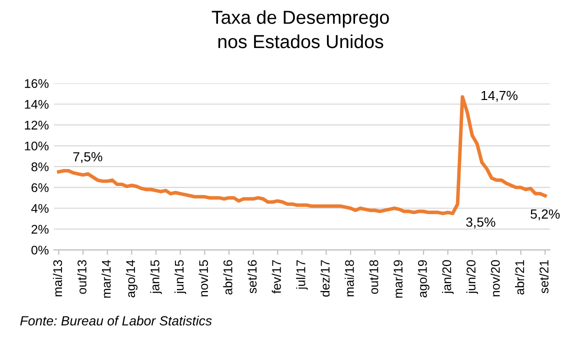 The image size is (567, 340). Describe the element at coordinates (36, 125) in the screenshot. I see `y-tick-label: 12%` at that location.